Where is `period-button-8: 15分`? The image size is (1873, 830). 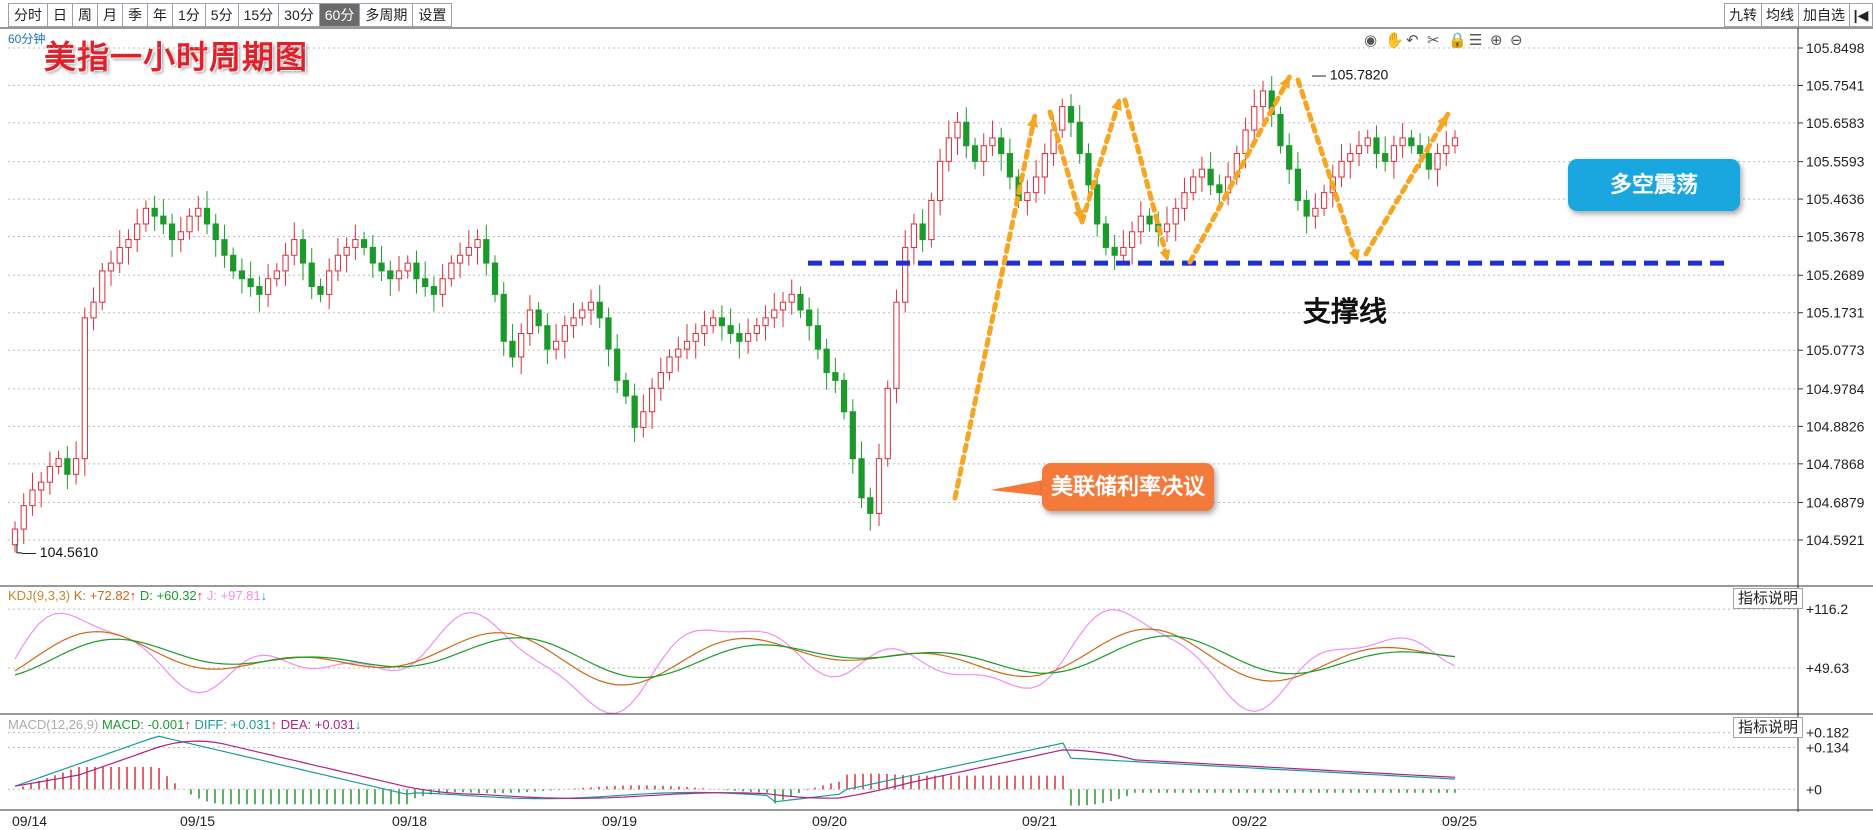
period-button-8: 15分 is located at coordinates (258, 15).